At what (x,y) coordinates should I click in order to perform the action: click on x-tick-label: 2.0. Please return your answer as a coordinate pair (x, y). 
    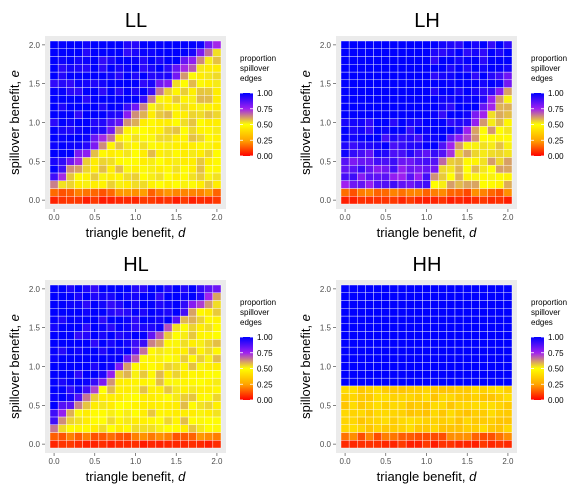
    Looking at the image, I should click on (508, 461).